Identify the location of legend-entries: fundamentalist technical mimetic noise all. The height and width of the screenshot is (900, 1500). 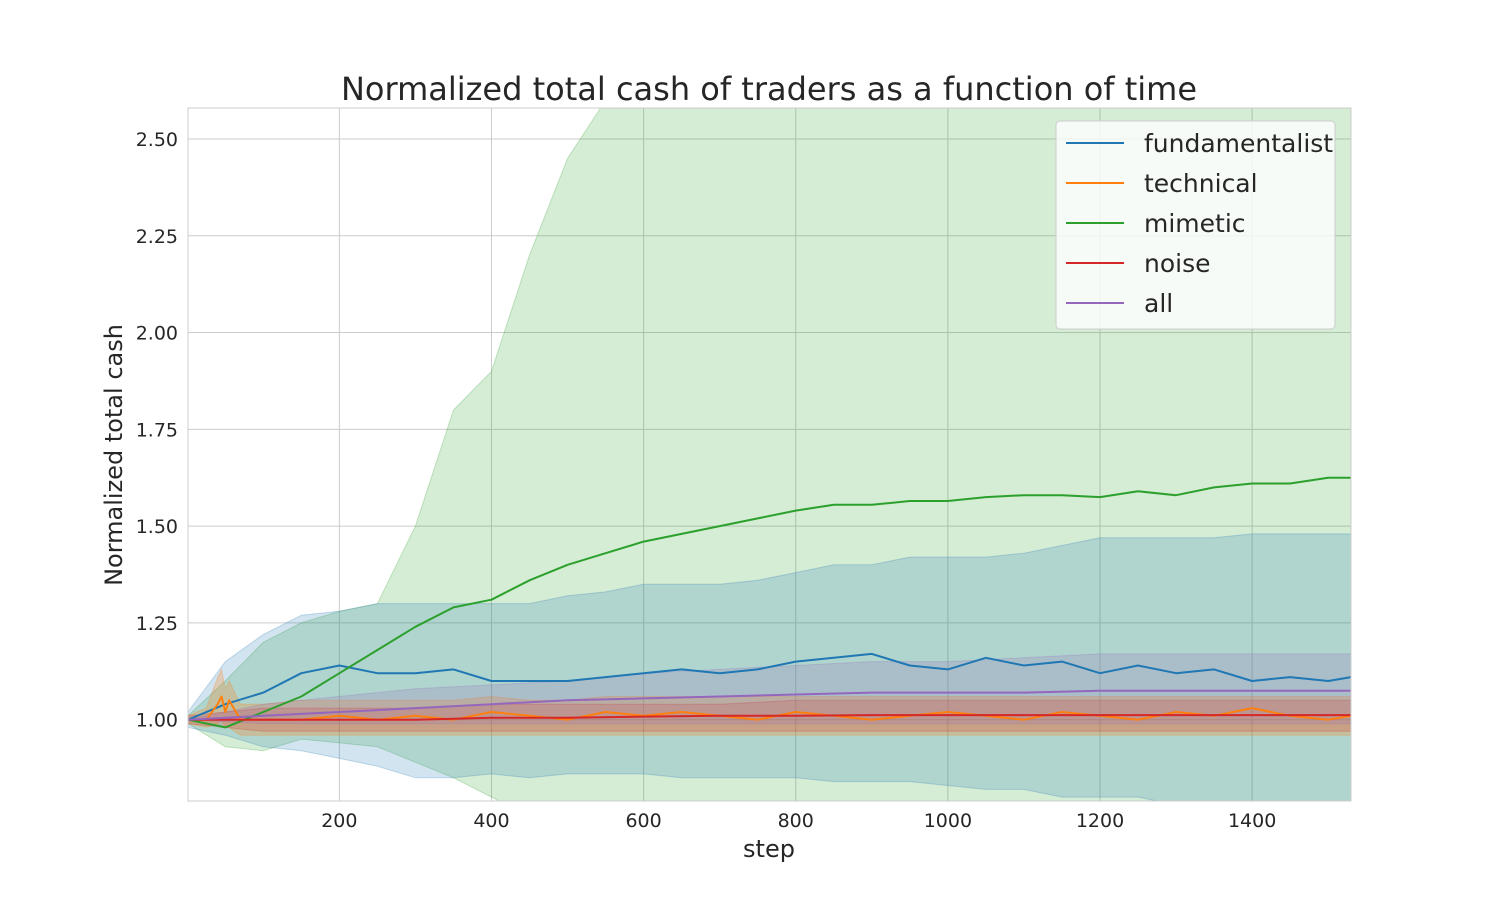
(1199, 223).